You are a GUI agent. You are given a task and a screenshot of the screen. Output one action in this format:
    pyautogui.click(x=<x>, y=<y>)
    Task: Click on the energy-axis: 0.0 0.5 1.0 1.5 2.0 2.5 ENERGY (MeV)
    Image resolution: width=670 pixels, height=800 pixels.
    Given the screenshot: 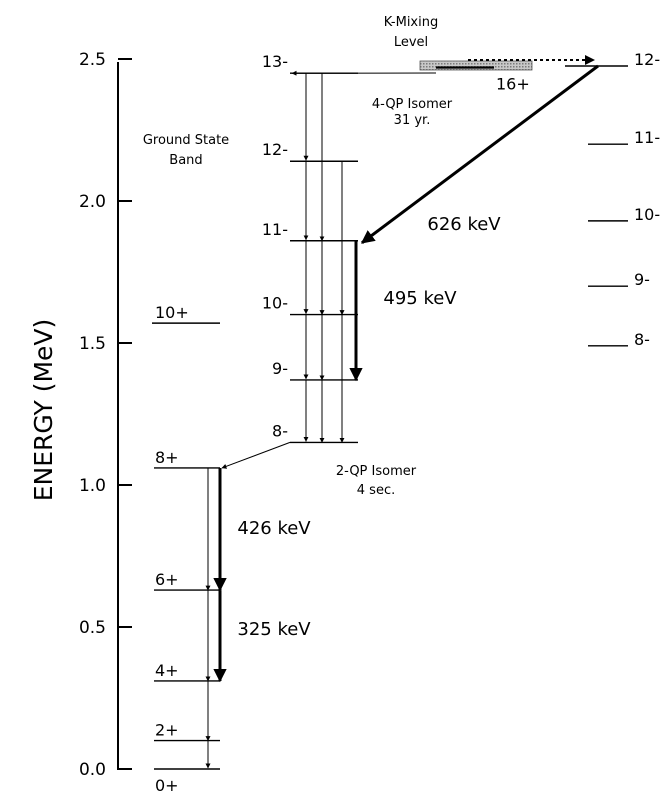 What is the action you would take?
    pyautogui.click(x=80, y=415)
    